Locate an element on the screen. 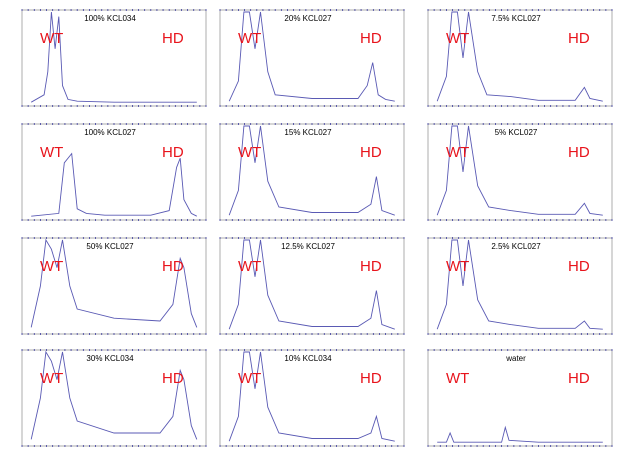 This screenshot has width=638, height=467. chart-panel: 12.5% KCL027 WT HD is located at coordinates (308, 289).